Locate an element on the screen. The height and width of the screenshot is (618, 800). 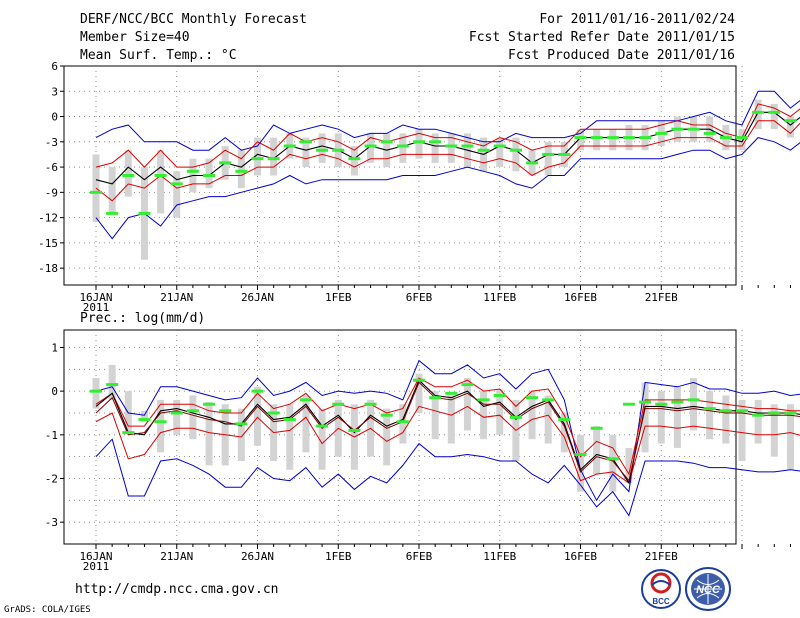
series-line-upper-envelope is located at coordinates (447, 120).